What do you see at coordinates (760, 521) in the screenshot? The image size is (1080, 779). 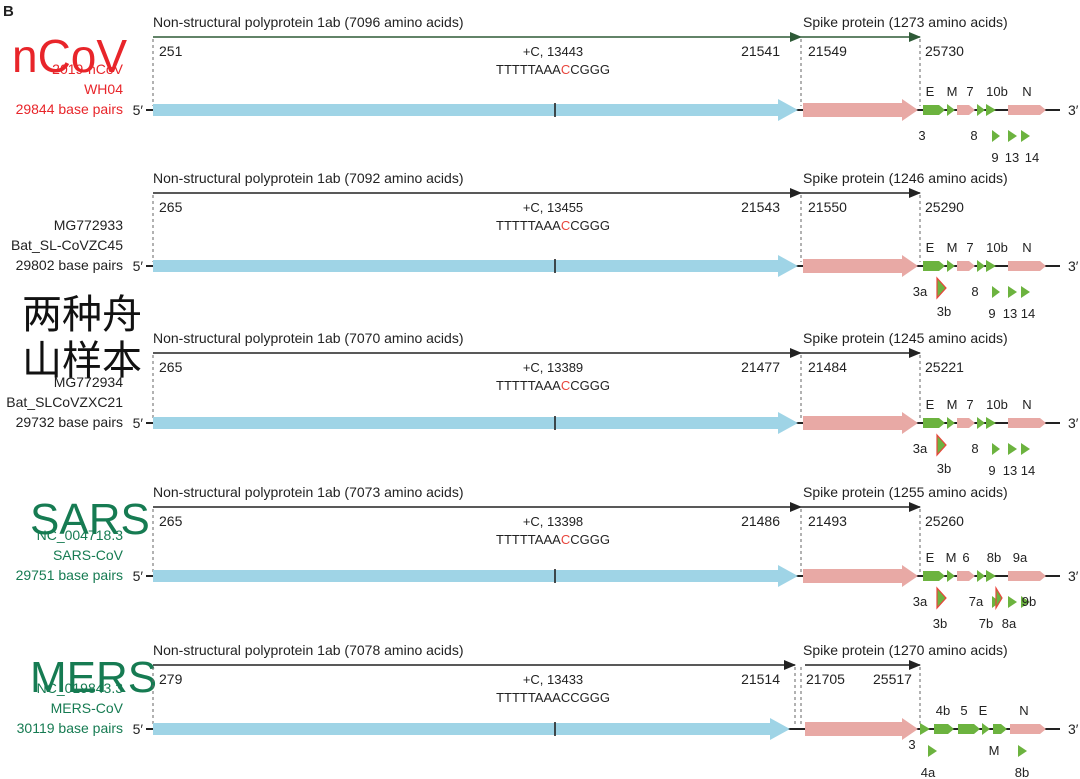 I see `orf-end-position: 21486` at bounding box center [760, 521].